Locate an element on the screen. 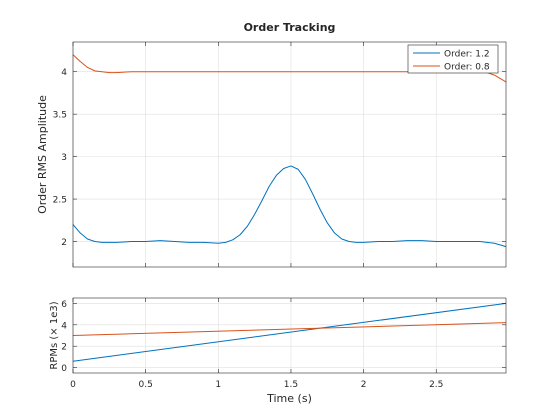 The width and height of the screenshot is (560, 420). bottom-plot-area is located at coordinates (289, 335).